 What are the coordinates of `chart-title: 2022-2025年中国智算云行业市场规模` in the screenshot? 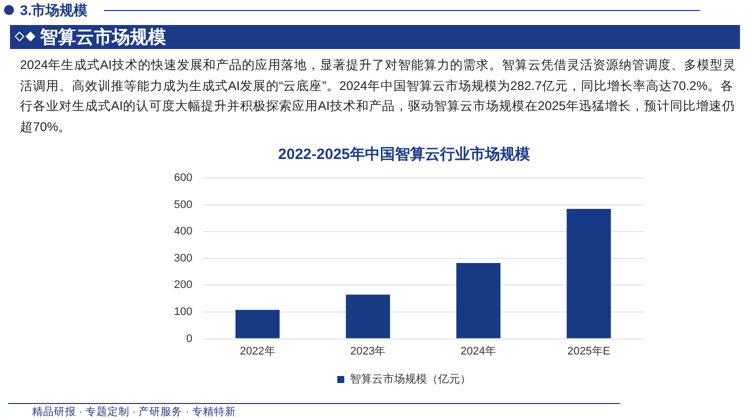 It's located at (404, 154).